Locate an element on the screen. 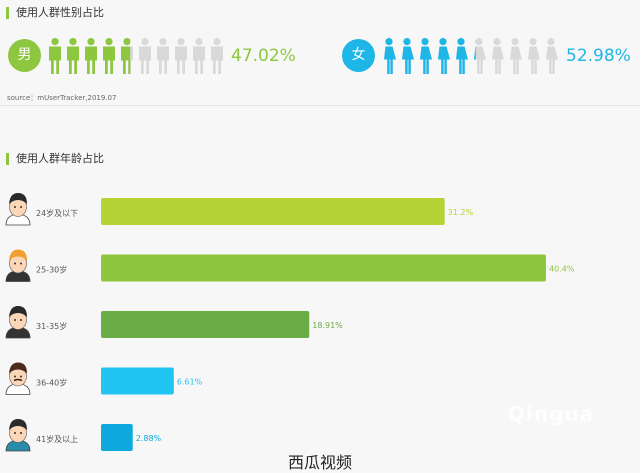 The image size is (640, 473). age-category-label: 31-35岁 is located at coordinates (51, 326).